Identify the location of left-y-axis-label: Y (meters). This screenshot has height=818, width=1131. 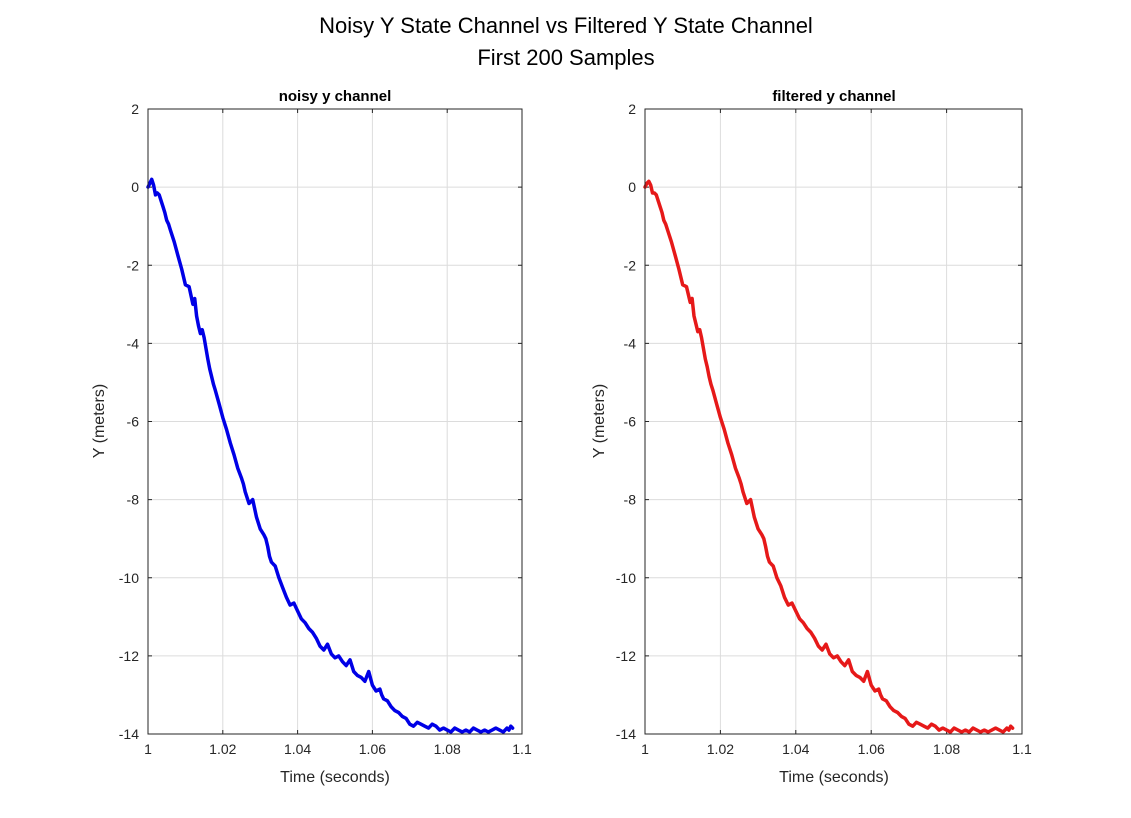
(99, 421).